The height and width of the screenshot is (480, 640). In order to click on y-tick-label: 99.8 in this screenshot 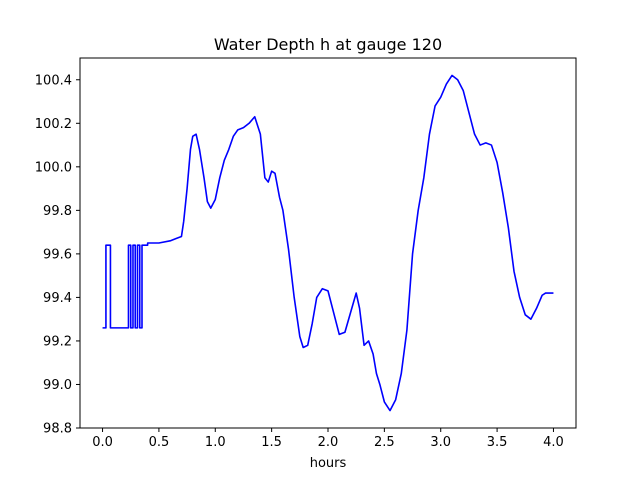, I will do `click(57, 211)`.